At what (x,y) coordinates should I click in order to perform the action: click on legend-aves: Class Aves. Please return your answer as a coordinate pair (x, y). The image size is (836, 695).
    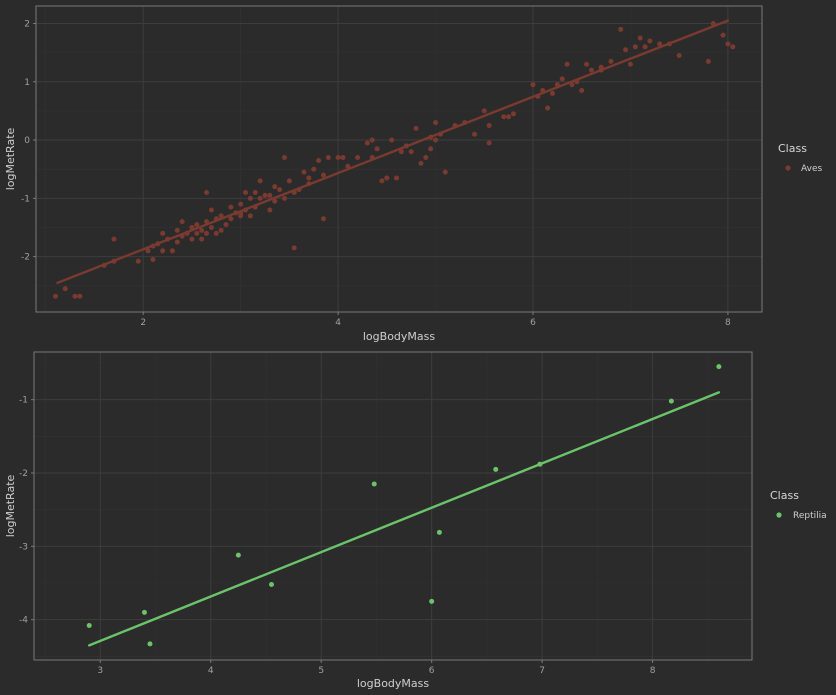
    Looking at the image, I should click on (800, 158).